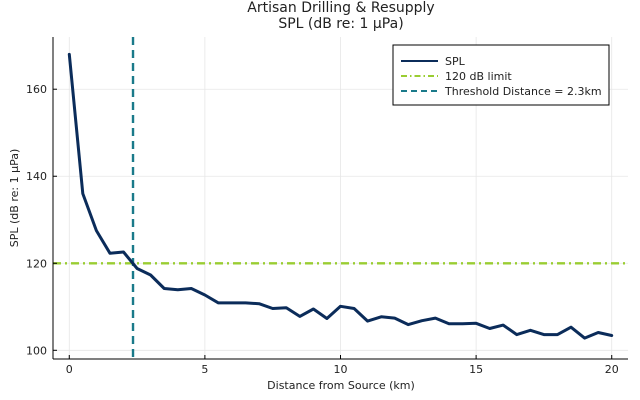  Describe the element at coordinates (204, 369) in the screenshot. I see `x-tick-label: 5` at that location.